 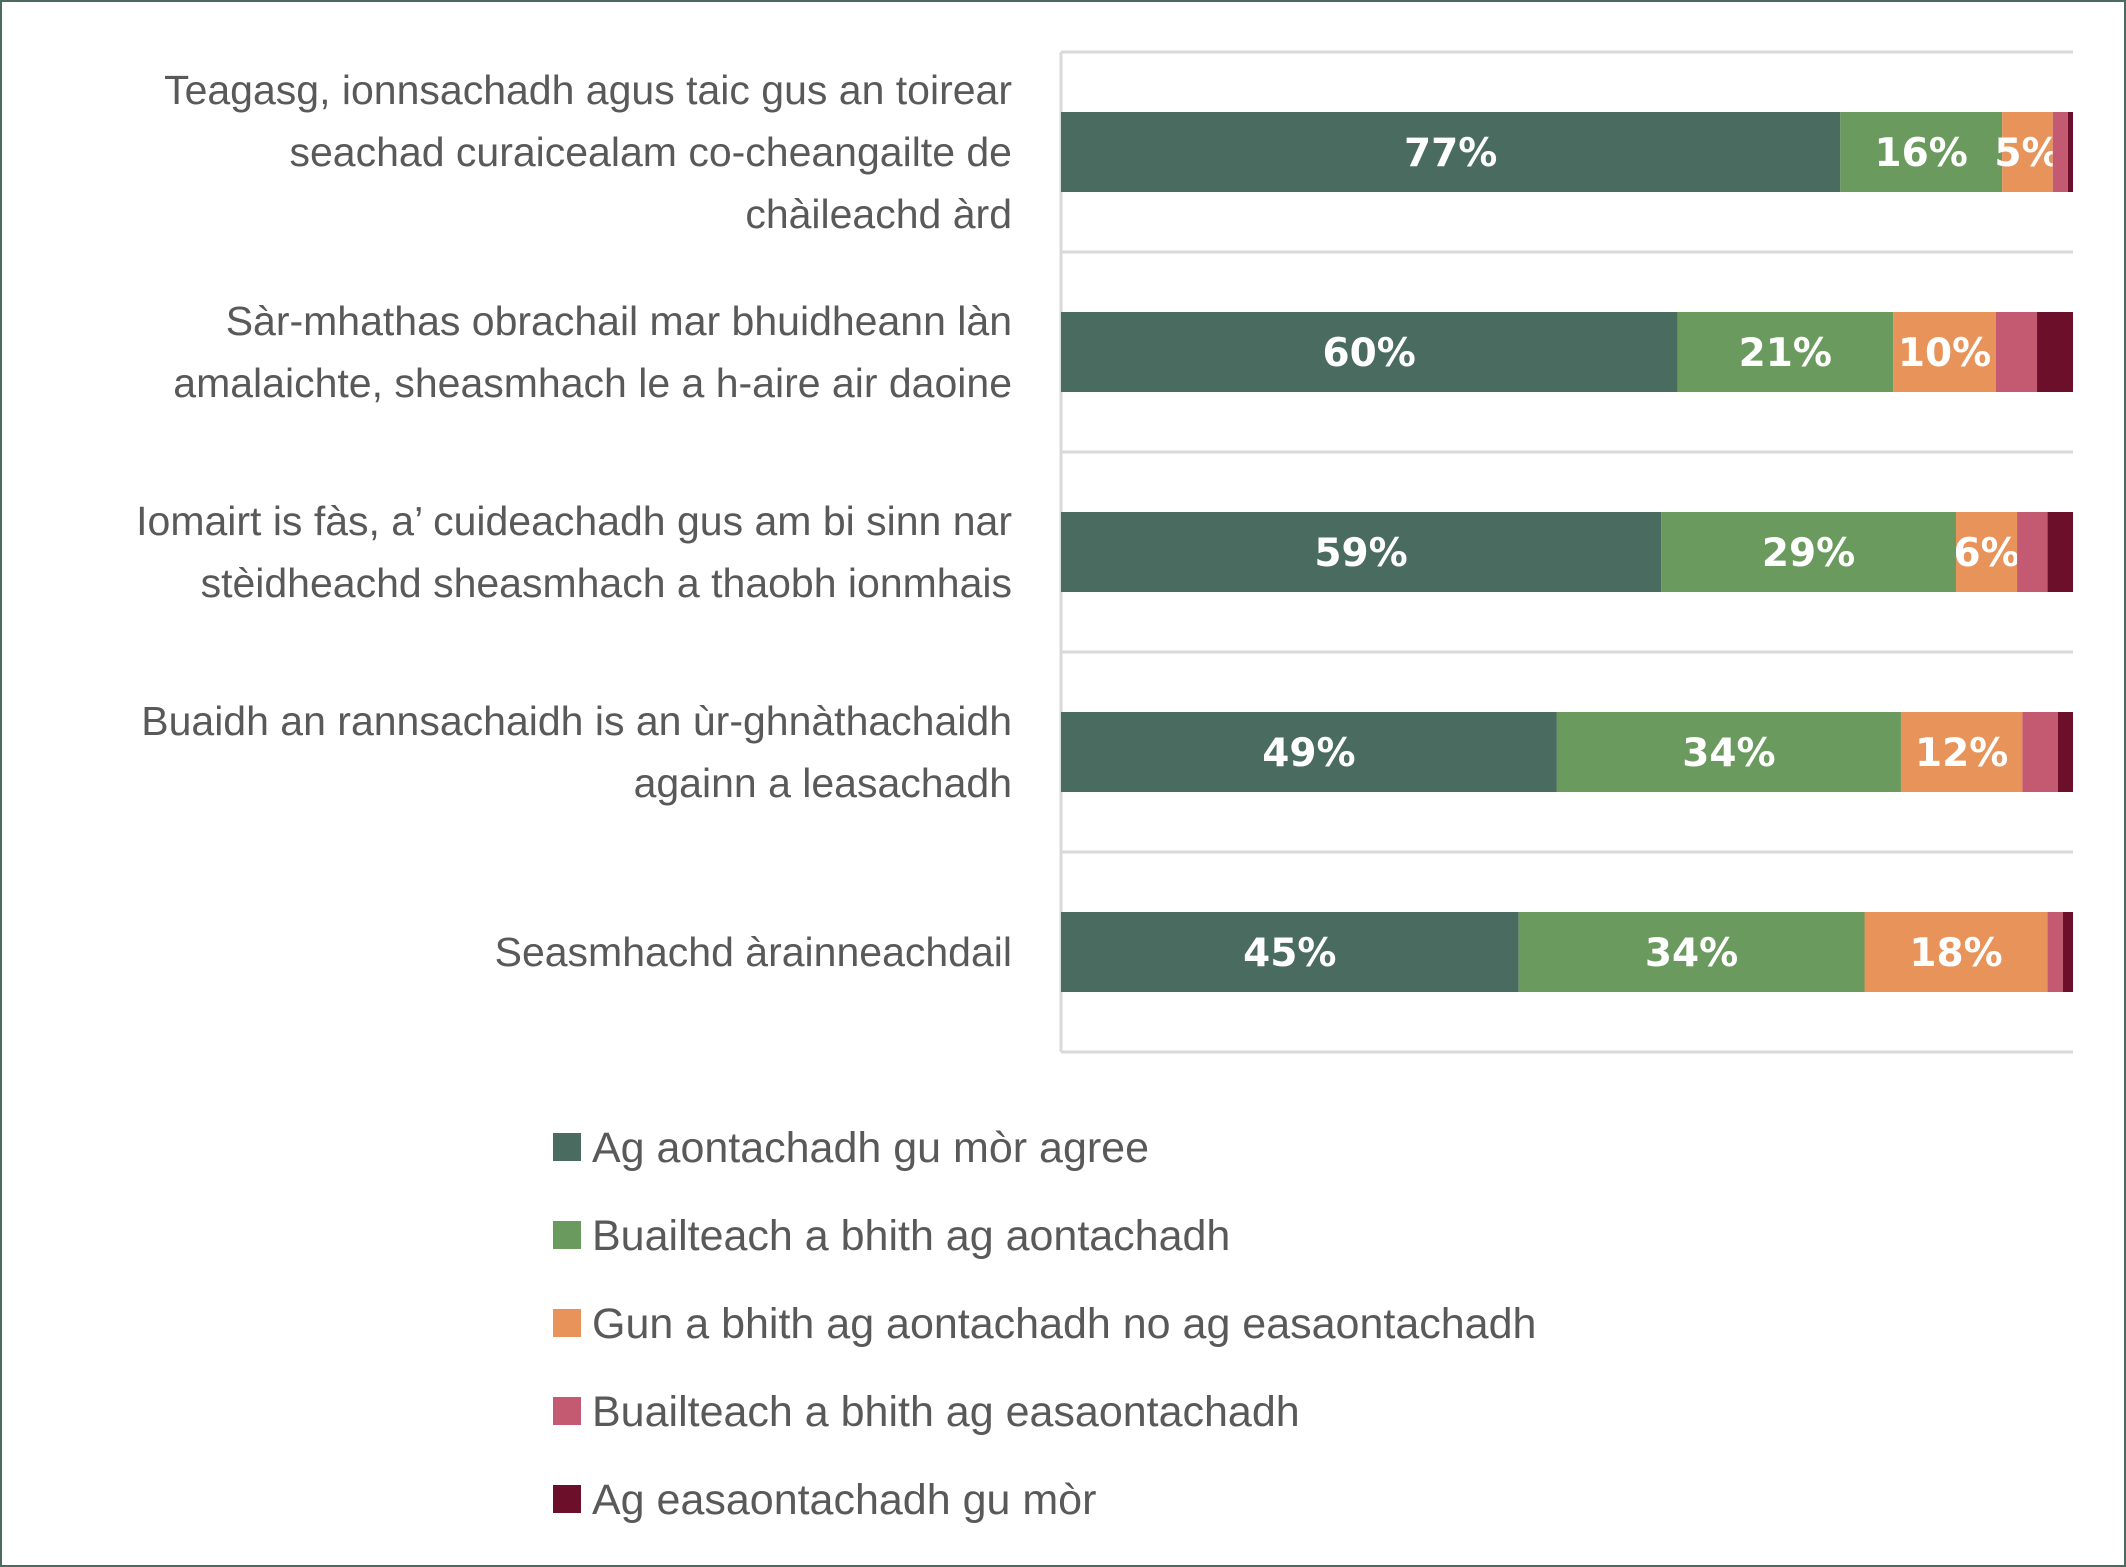 I want to click on data-label: 16%, so click(x=1921, y=153).